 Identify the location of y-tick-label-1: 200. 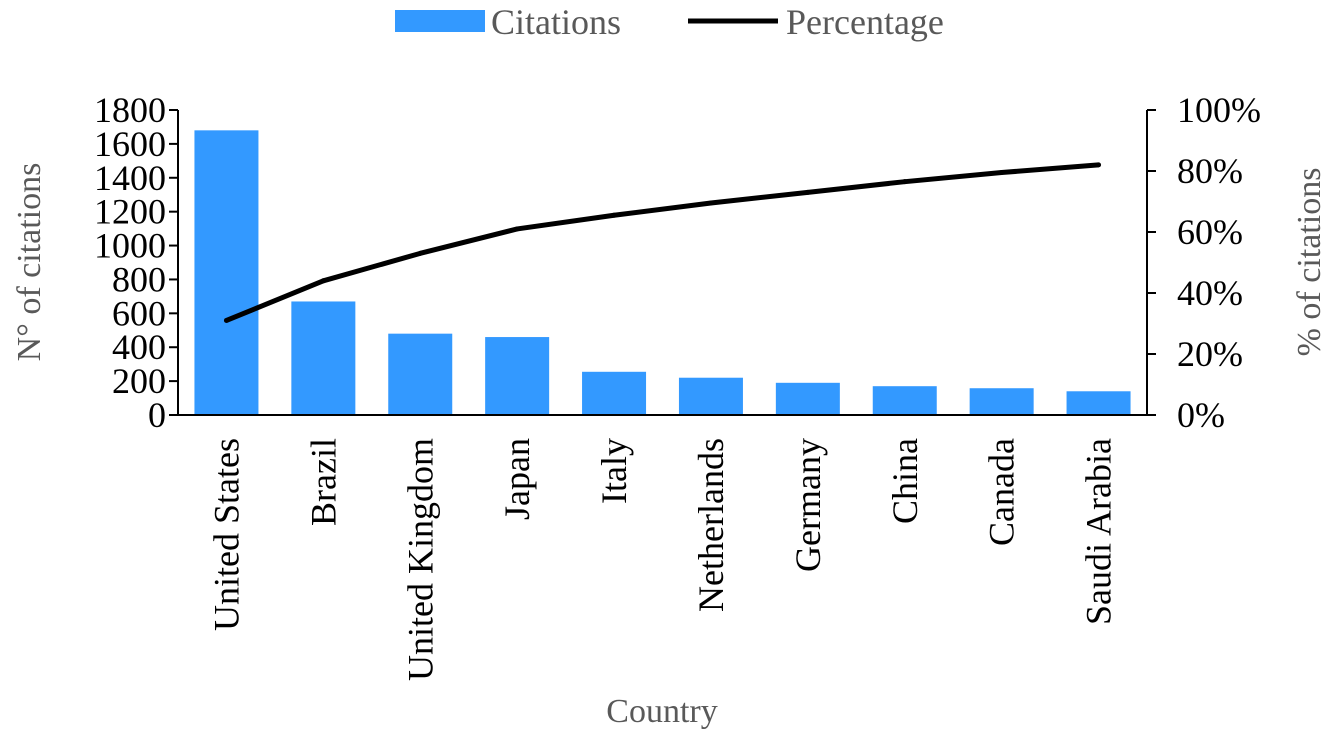
(139, 381).